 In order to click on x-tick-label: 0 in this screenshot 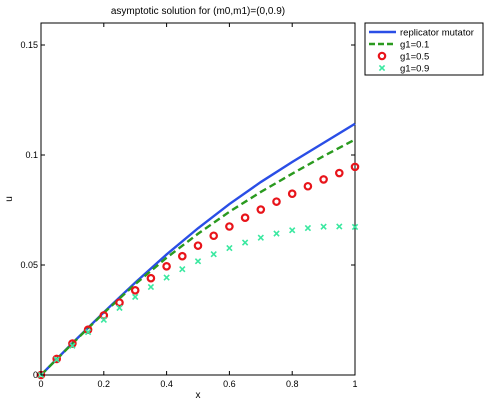, I will do `click(40, 384)`.